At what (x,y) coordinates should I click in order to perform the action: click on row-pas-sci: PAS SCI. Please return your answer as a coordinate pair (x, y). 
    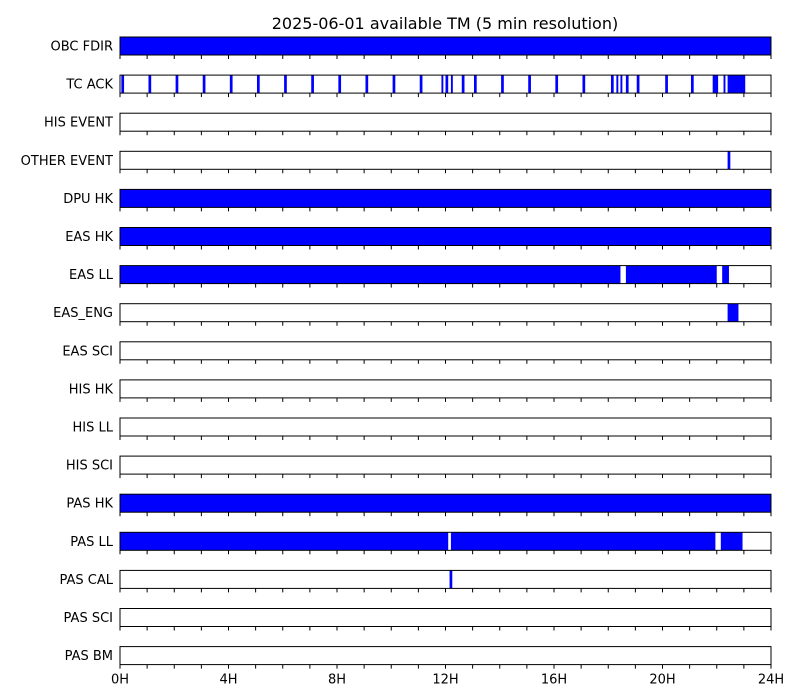
    Looking at the image, I should click on (418, 619).